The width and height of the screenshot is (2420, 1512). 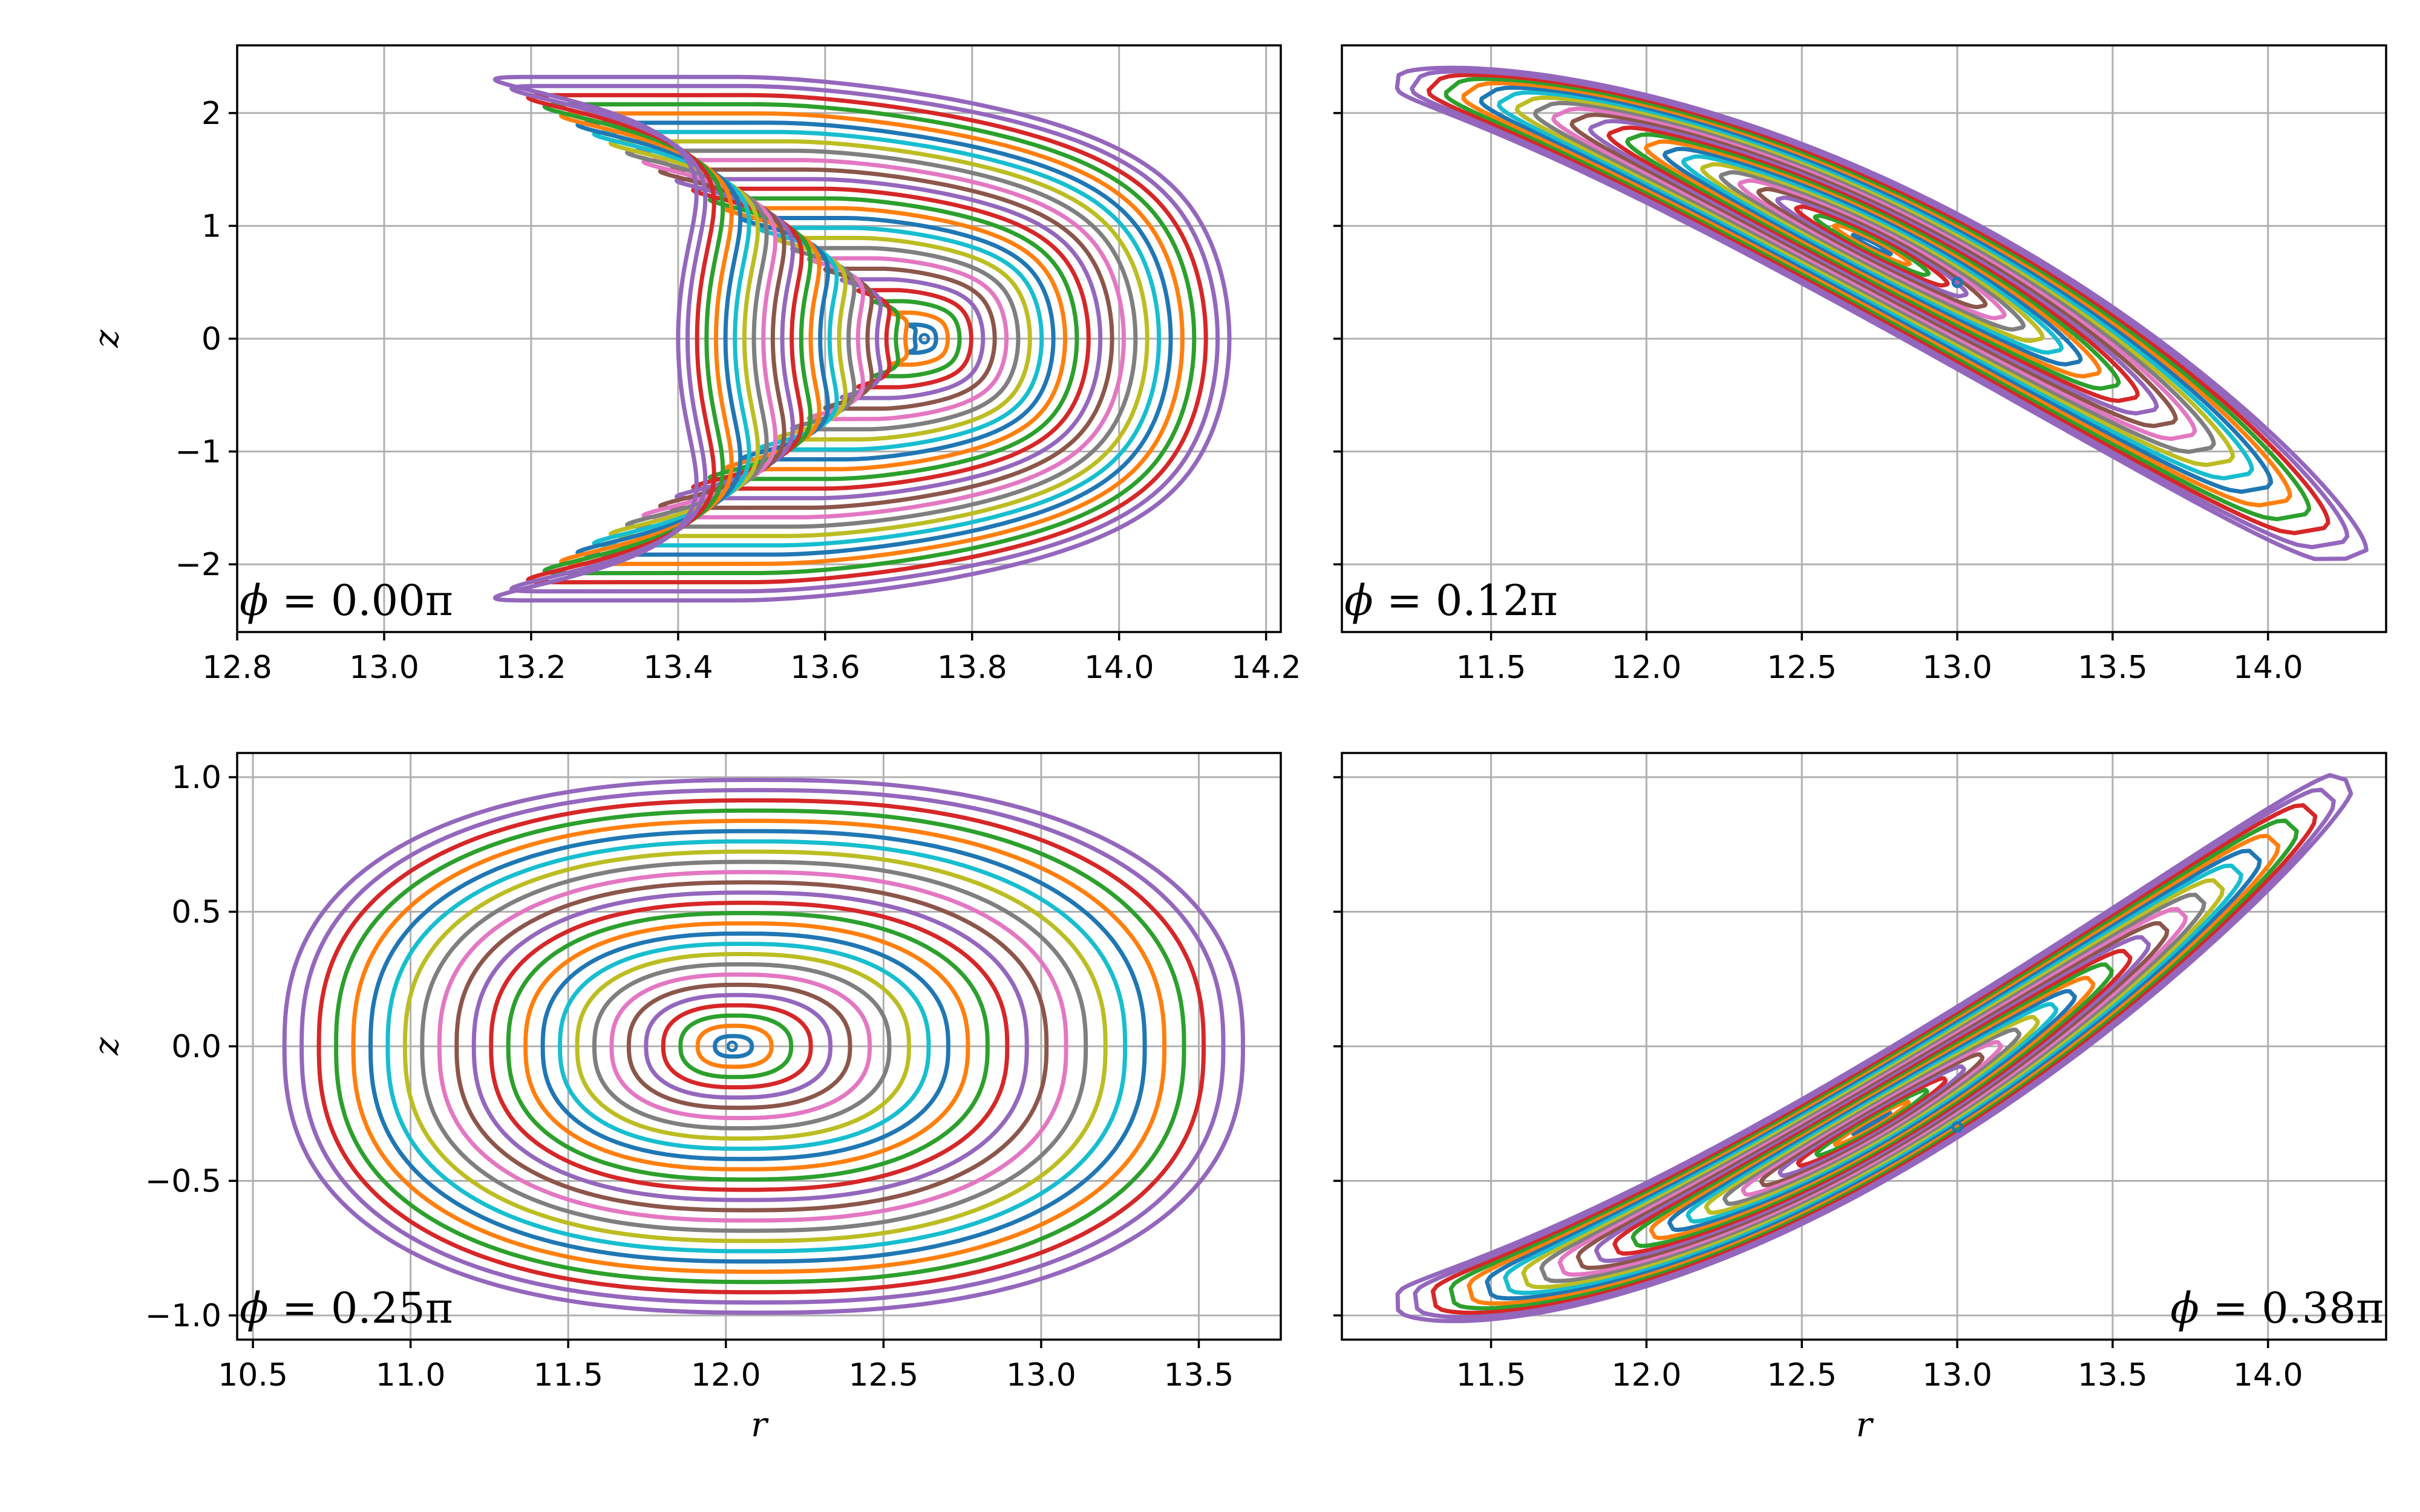 What do you see at coordinates (1451, 600) in the screenshot?
I see `phi-label: ϕ = 0.12π` at bounding box center [1451, 600].